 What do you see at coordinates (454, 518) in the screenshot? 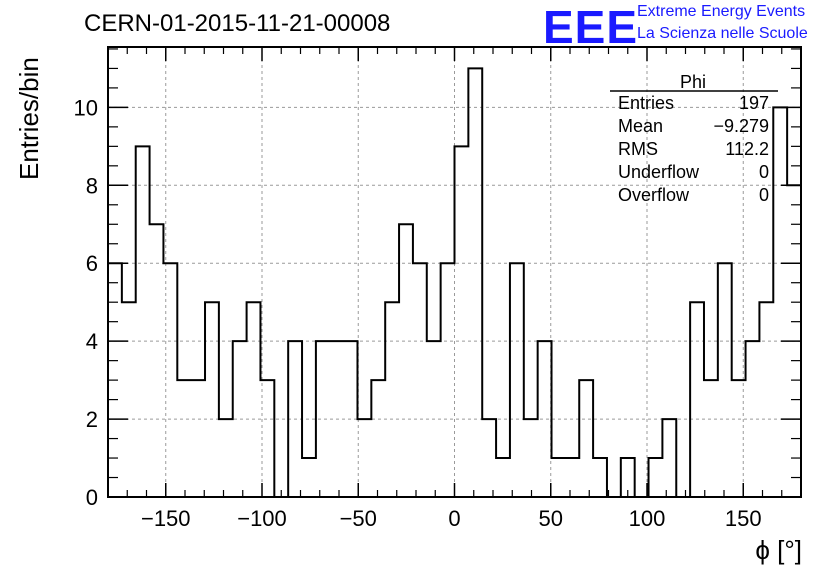
I see `x-tick-label: 0` at bounding box center [454, 518].